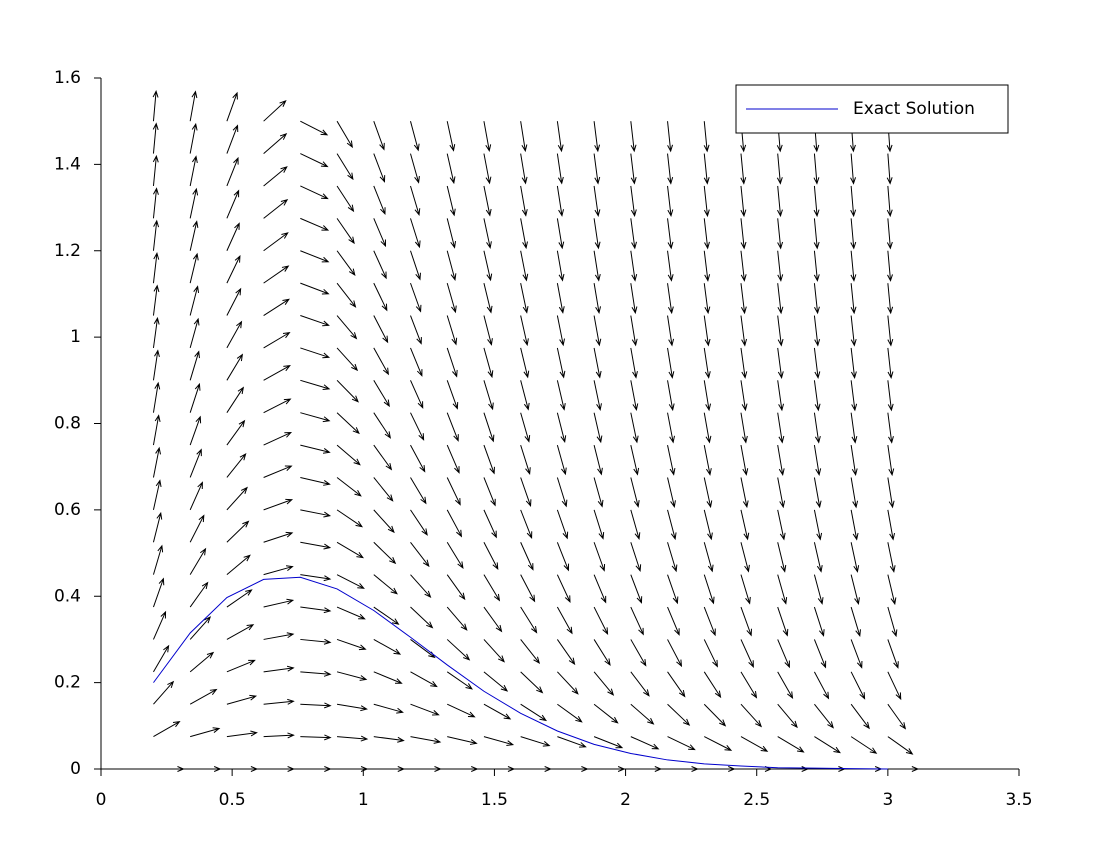 The height and width of the screenshot is (846, 1098). Describe the element at coordinates (756, 800) in the screenshot. I see `x-tick-label: 2.5` at that location.